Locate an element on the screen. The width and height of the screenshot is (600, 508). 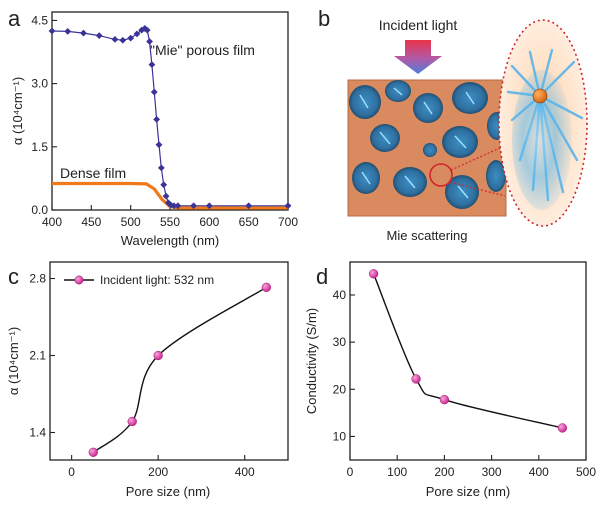
a-xtick-label: 600 is located at coordinates (209, 222).